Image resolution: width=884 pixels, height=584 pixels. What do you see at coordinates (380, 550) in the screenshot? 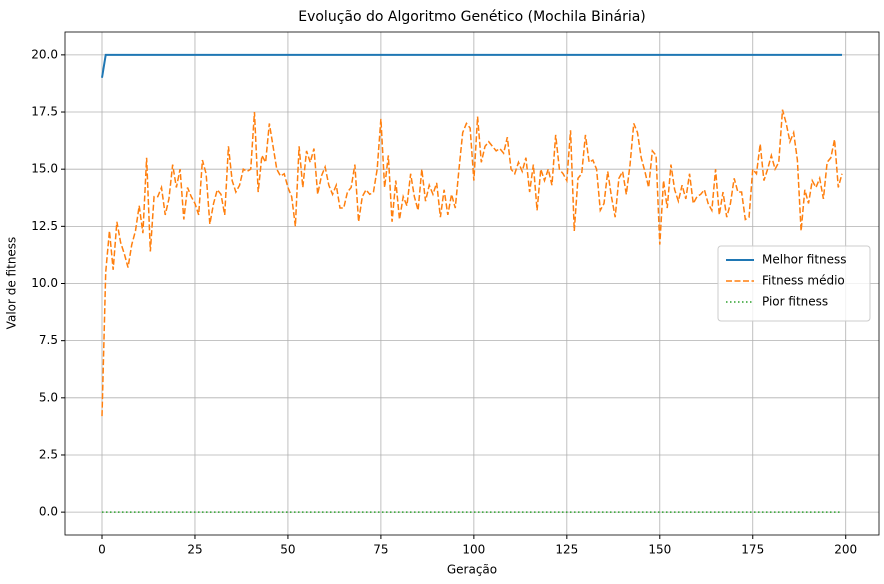
I see `x-tick-label: 75` at bounding box center [380, 550].